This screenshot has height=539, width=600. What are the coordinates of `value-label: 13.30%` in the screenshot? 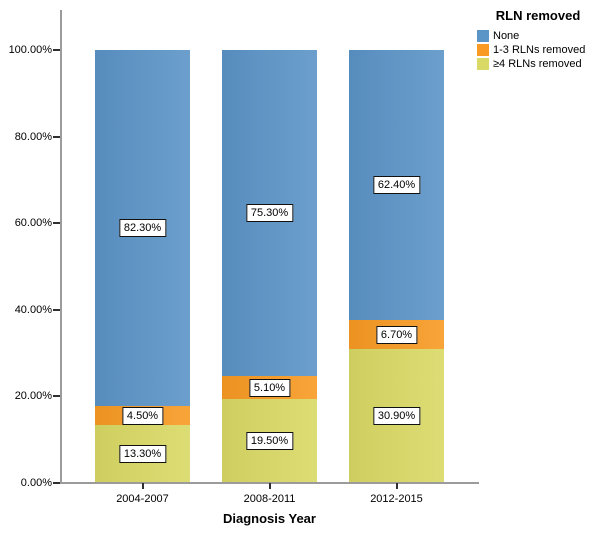 It's located at (142, 454).